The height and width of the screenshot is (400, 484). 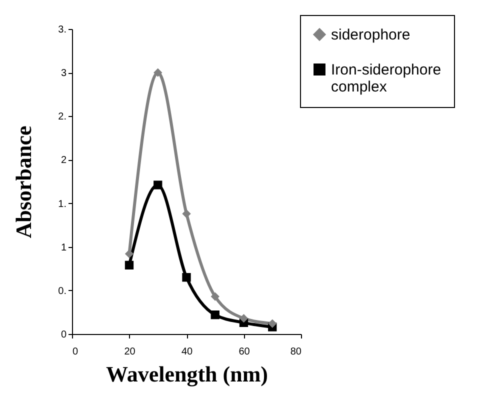 What do you see at coordinates (386, 79) in the screenshot?
I see `legend-label: Iron-siderophore complex` at bounding box center [386, 79].